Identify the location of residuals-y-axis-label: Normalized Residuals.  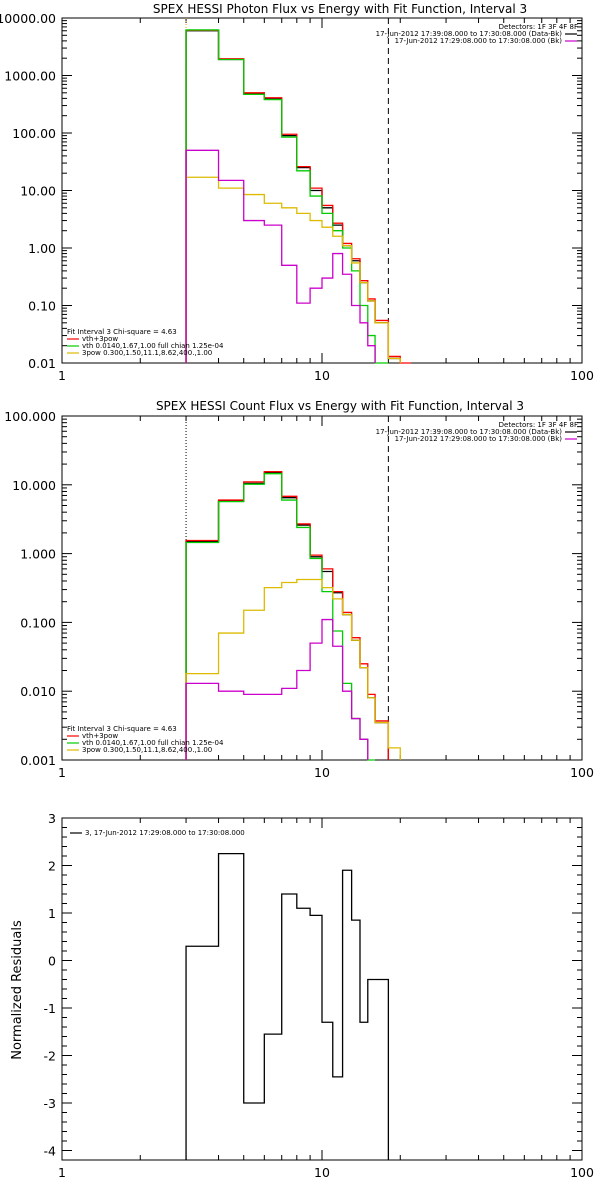
(17, 990).